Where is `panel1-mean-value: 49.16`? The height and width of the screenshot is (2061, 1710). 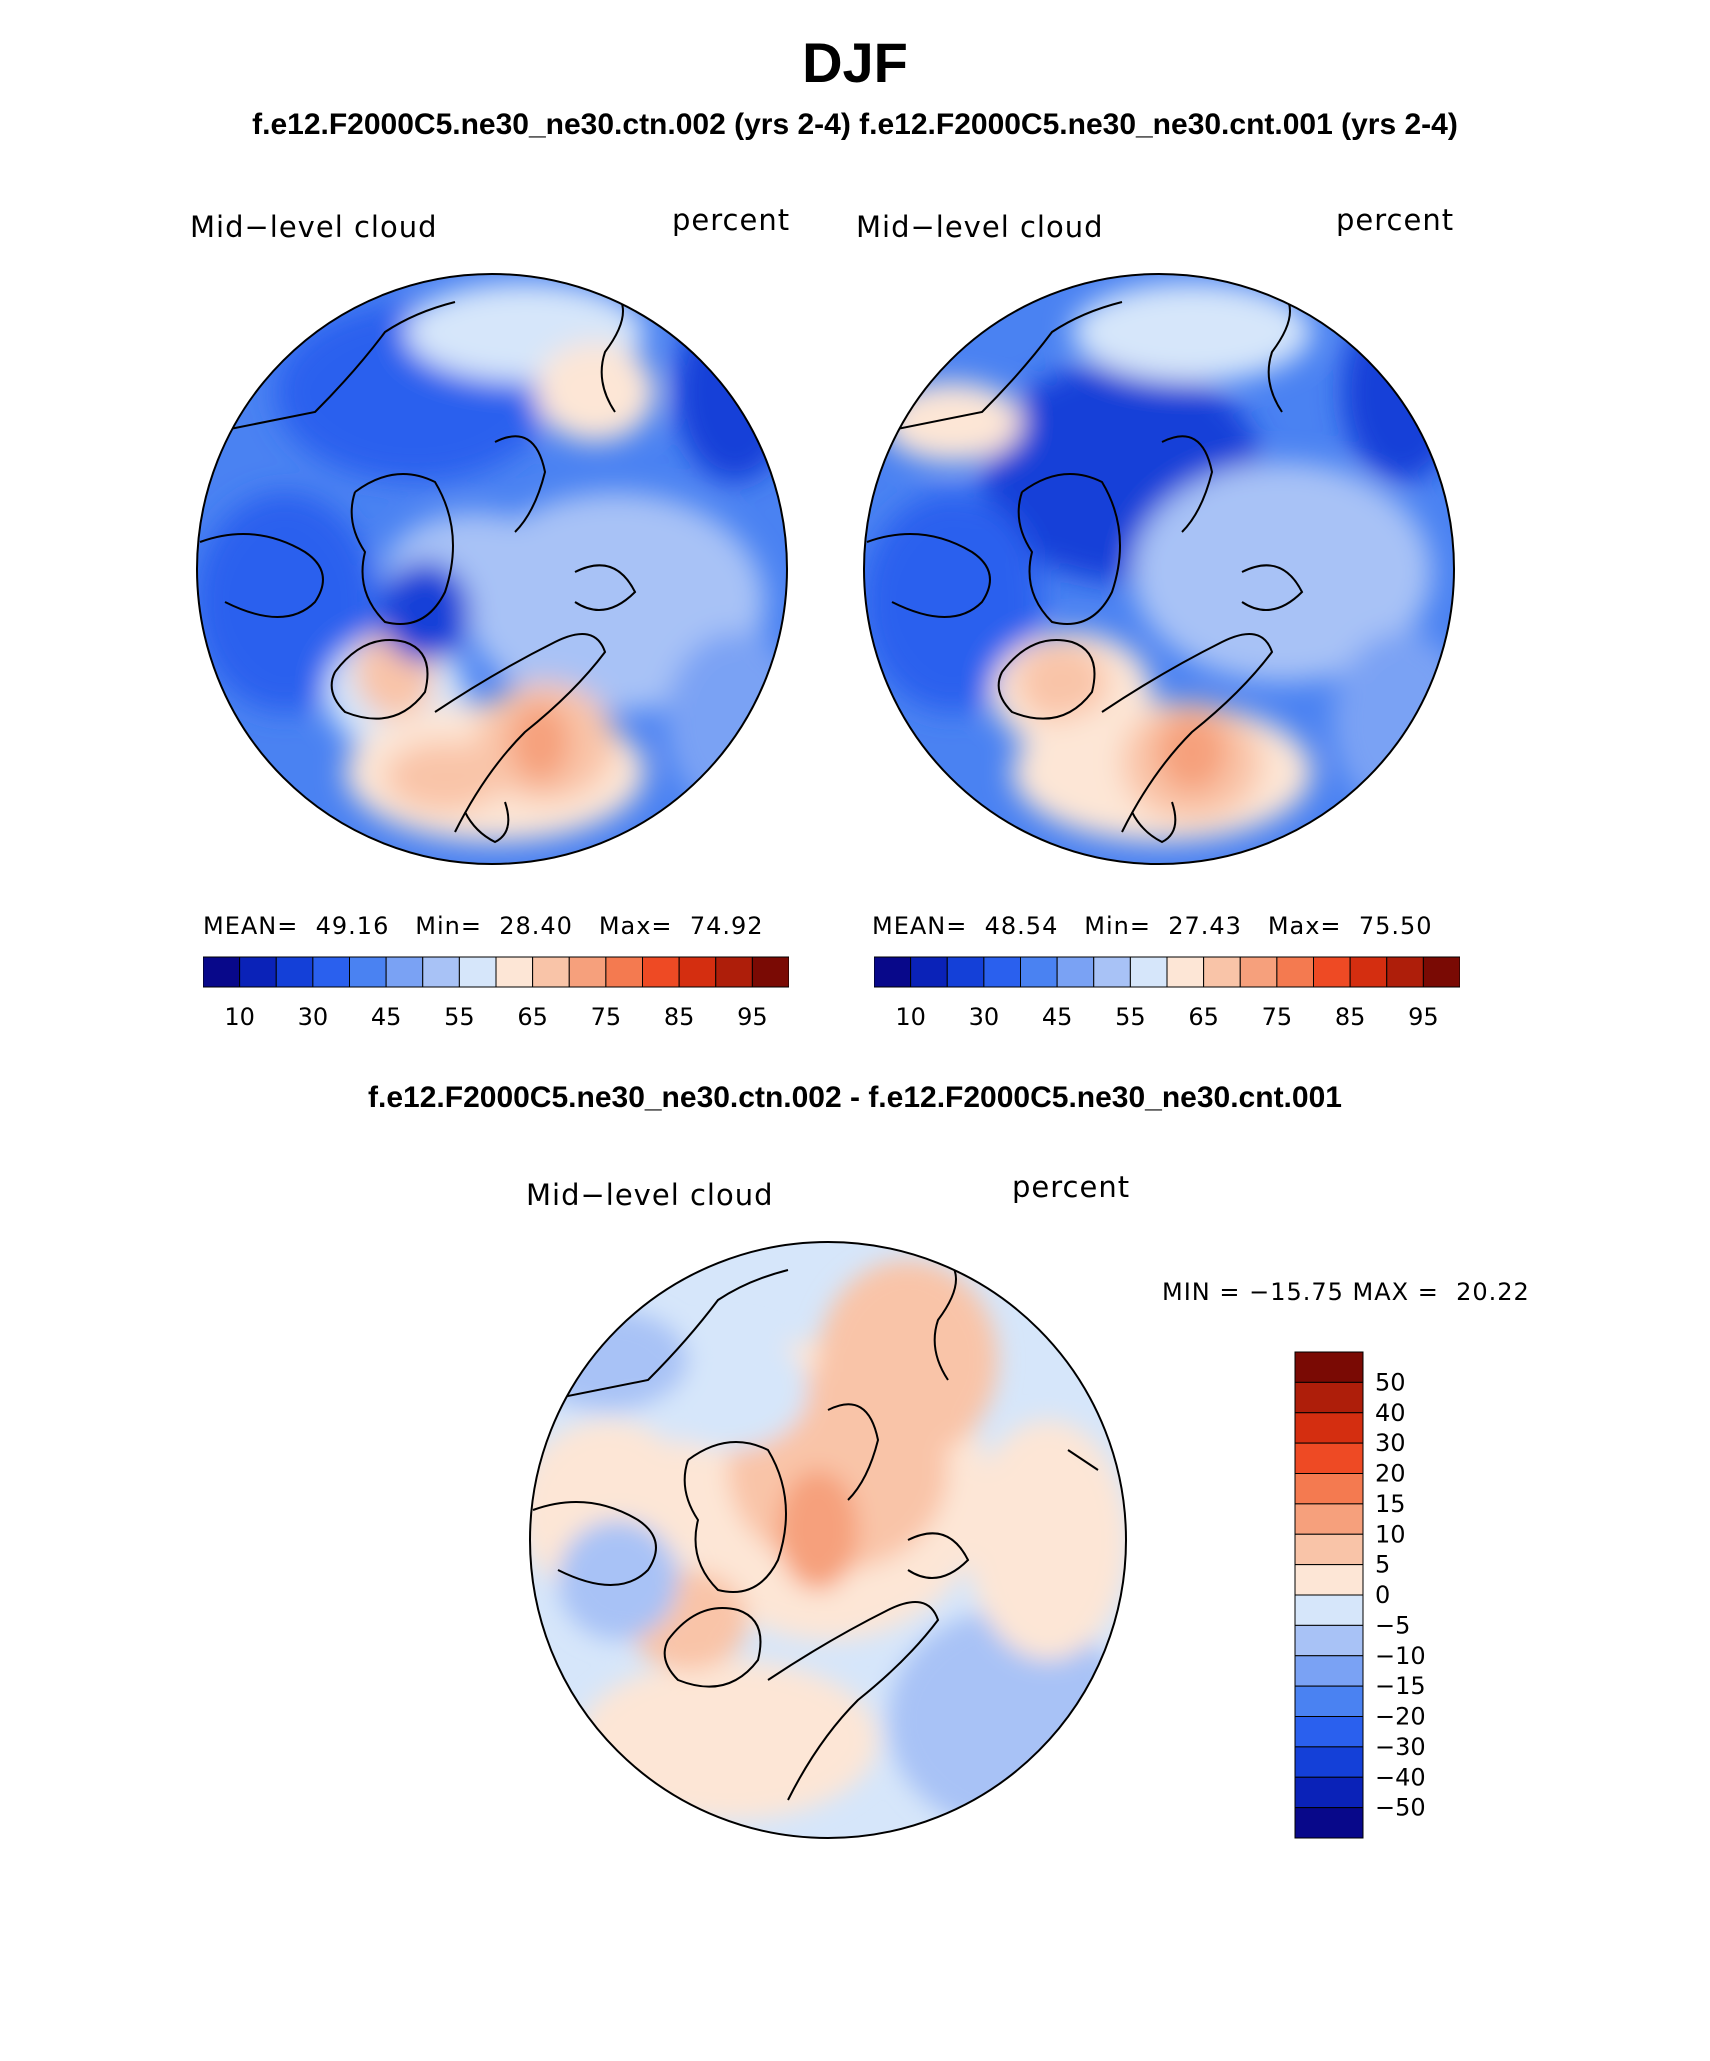 panel1-mean-value: 49.16 is located at coordinates (352, 926).